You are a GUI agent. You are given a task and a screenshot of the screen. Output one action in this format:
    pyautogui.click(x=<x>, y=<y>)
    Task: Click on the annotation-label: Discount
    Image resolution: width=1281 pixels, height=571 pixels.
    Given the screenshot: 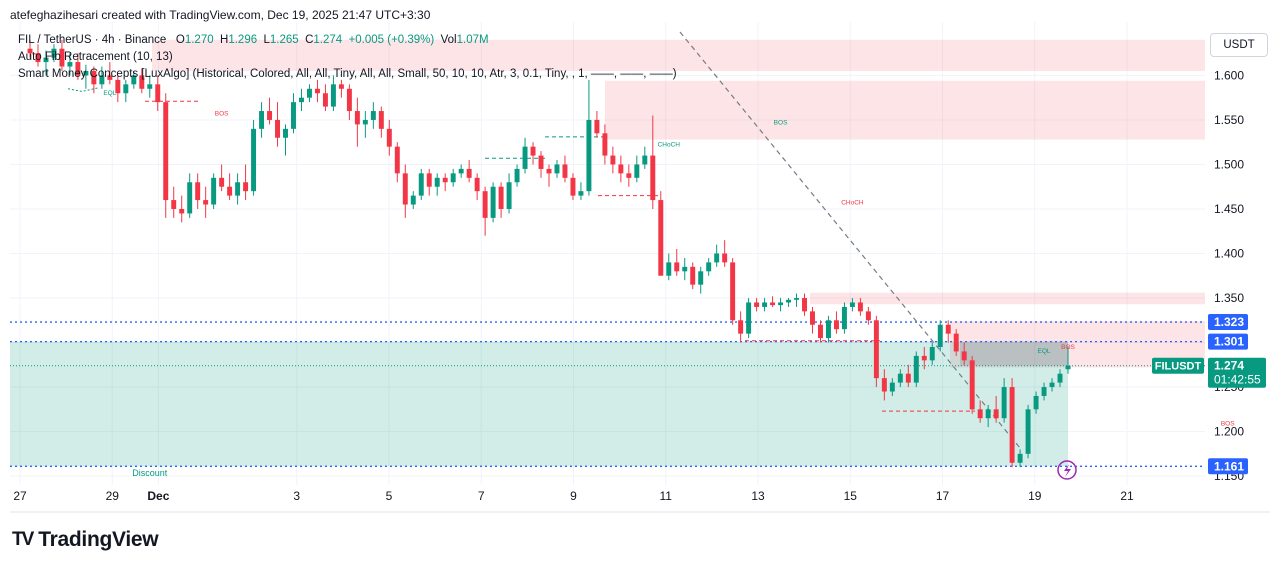 What is the action you would take?
    pyautogui.click(x=150, y=473)
    